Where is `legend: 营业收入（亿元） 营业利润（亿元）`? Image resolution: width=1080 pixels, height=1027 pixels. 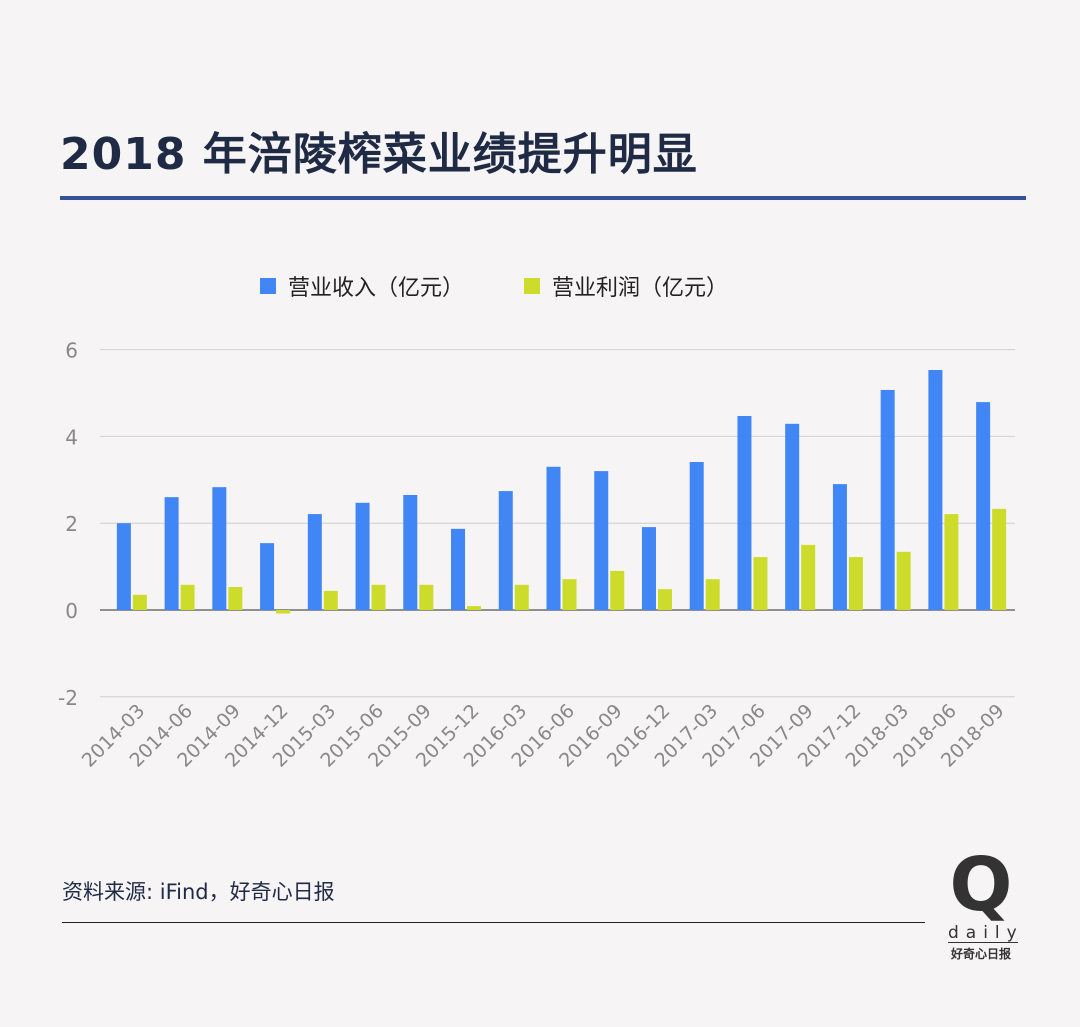 legend: 营业收入（亿元） 营业利润（亿元） is located at coordinates (494, 286).